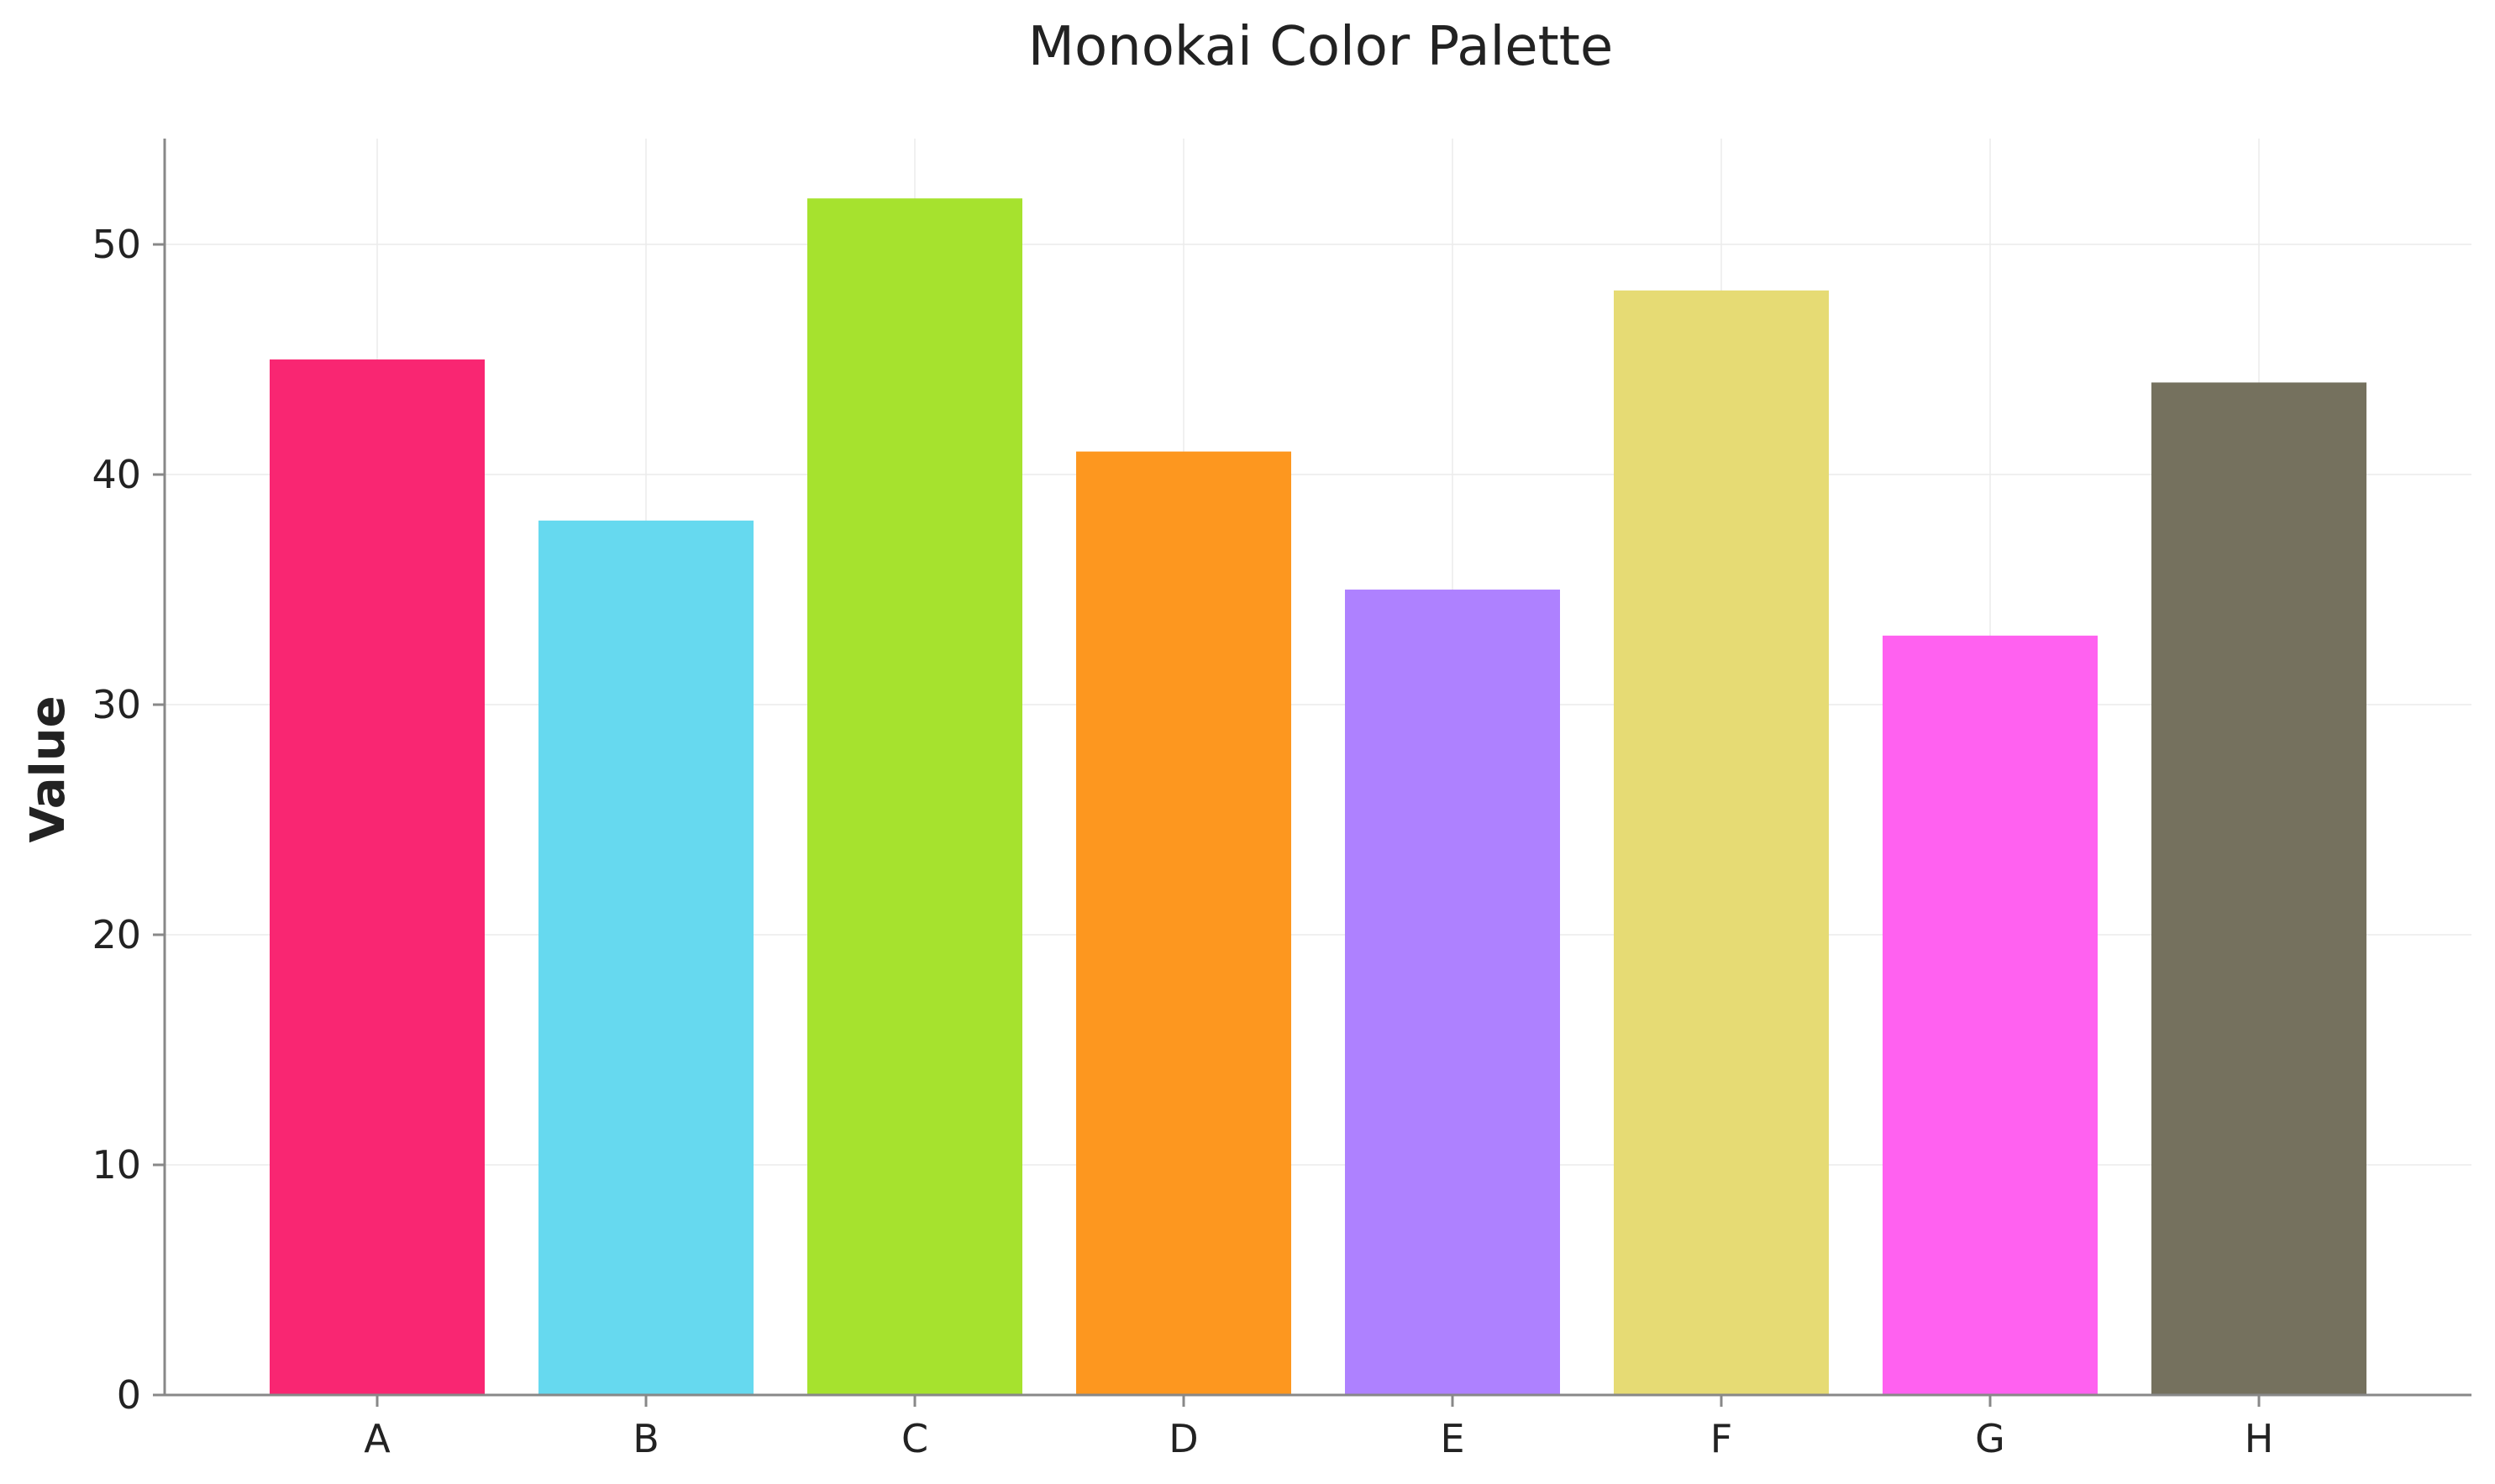  What do you see at coordinates (2260, 1439) in the screenshot?
I see `x-tick-label: H` at bounding box center [2260, 1439].